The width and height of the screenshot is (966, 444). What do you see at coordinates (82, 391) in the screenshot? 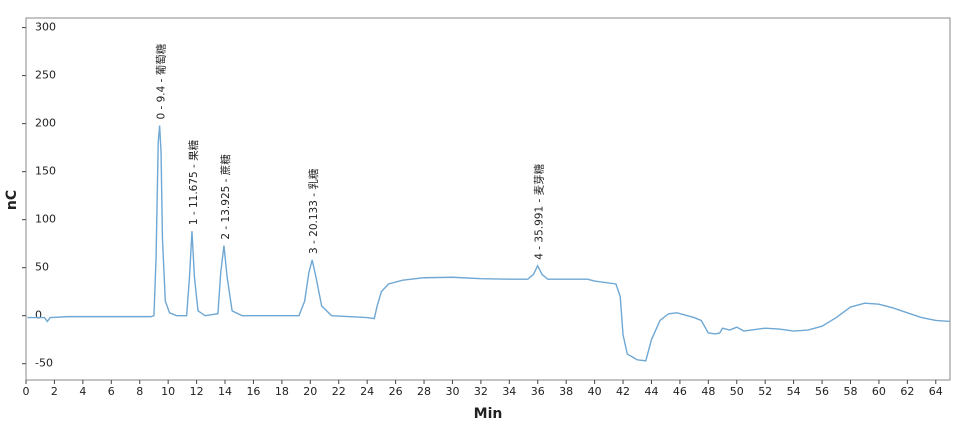
I see `x-tick-label: 4` at bounding box center [82, 391].